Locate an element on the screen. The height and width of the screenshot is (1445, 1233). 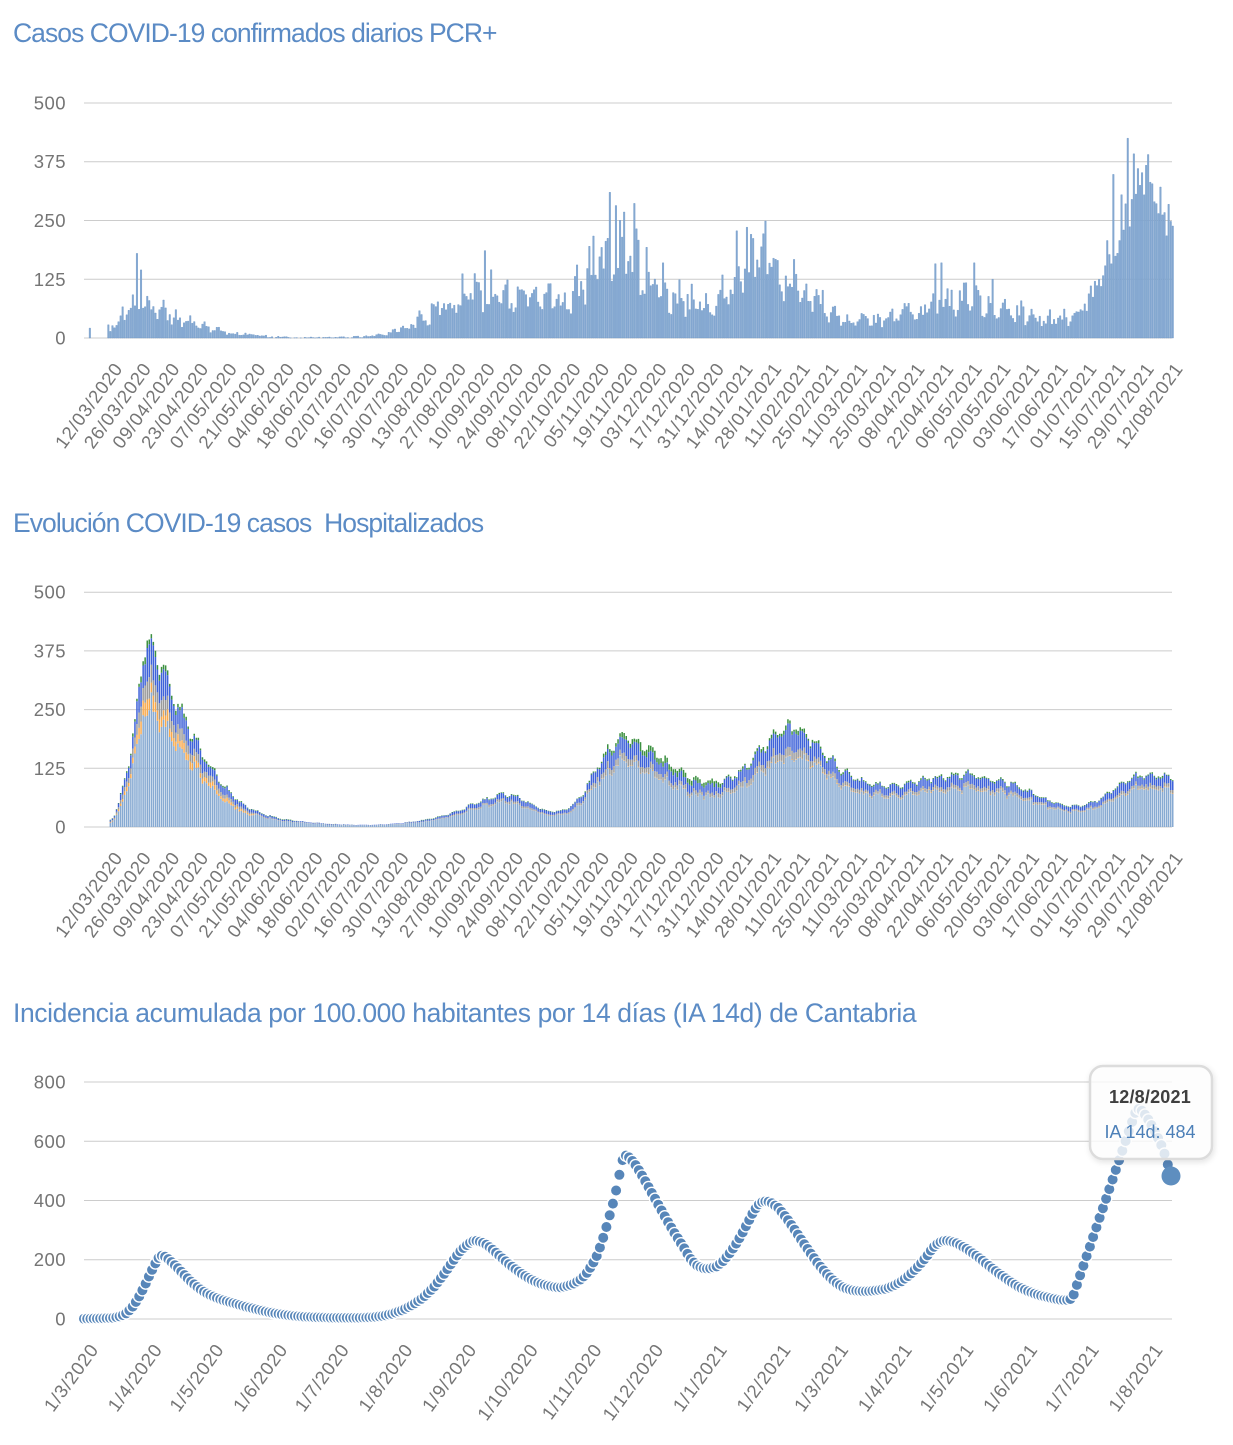
svg-text:Evolución COVID-19 casos Hosp: Evolución COVID-19 casos Hospitalizados is located at coordinates (248, 523).